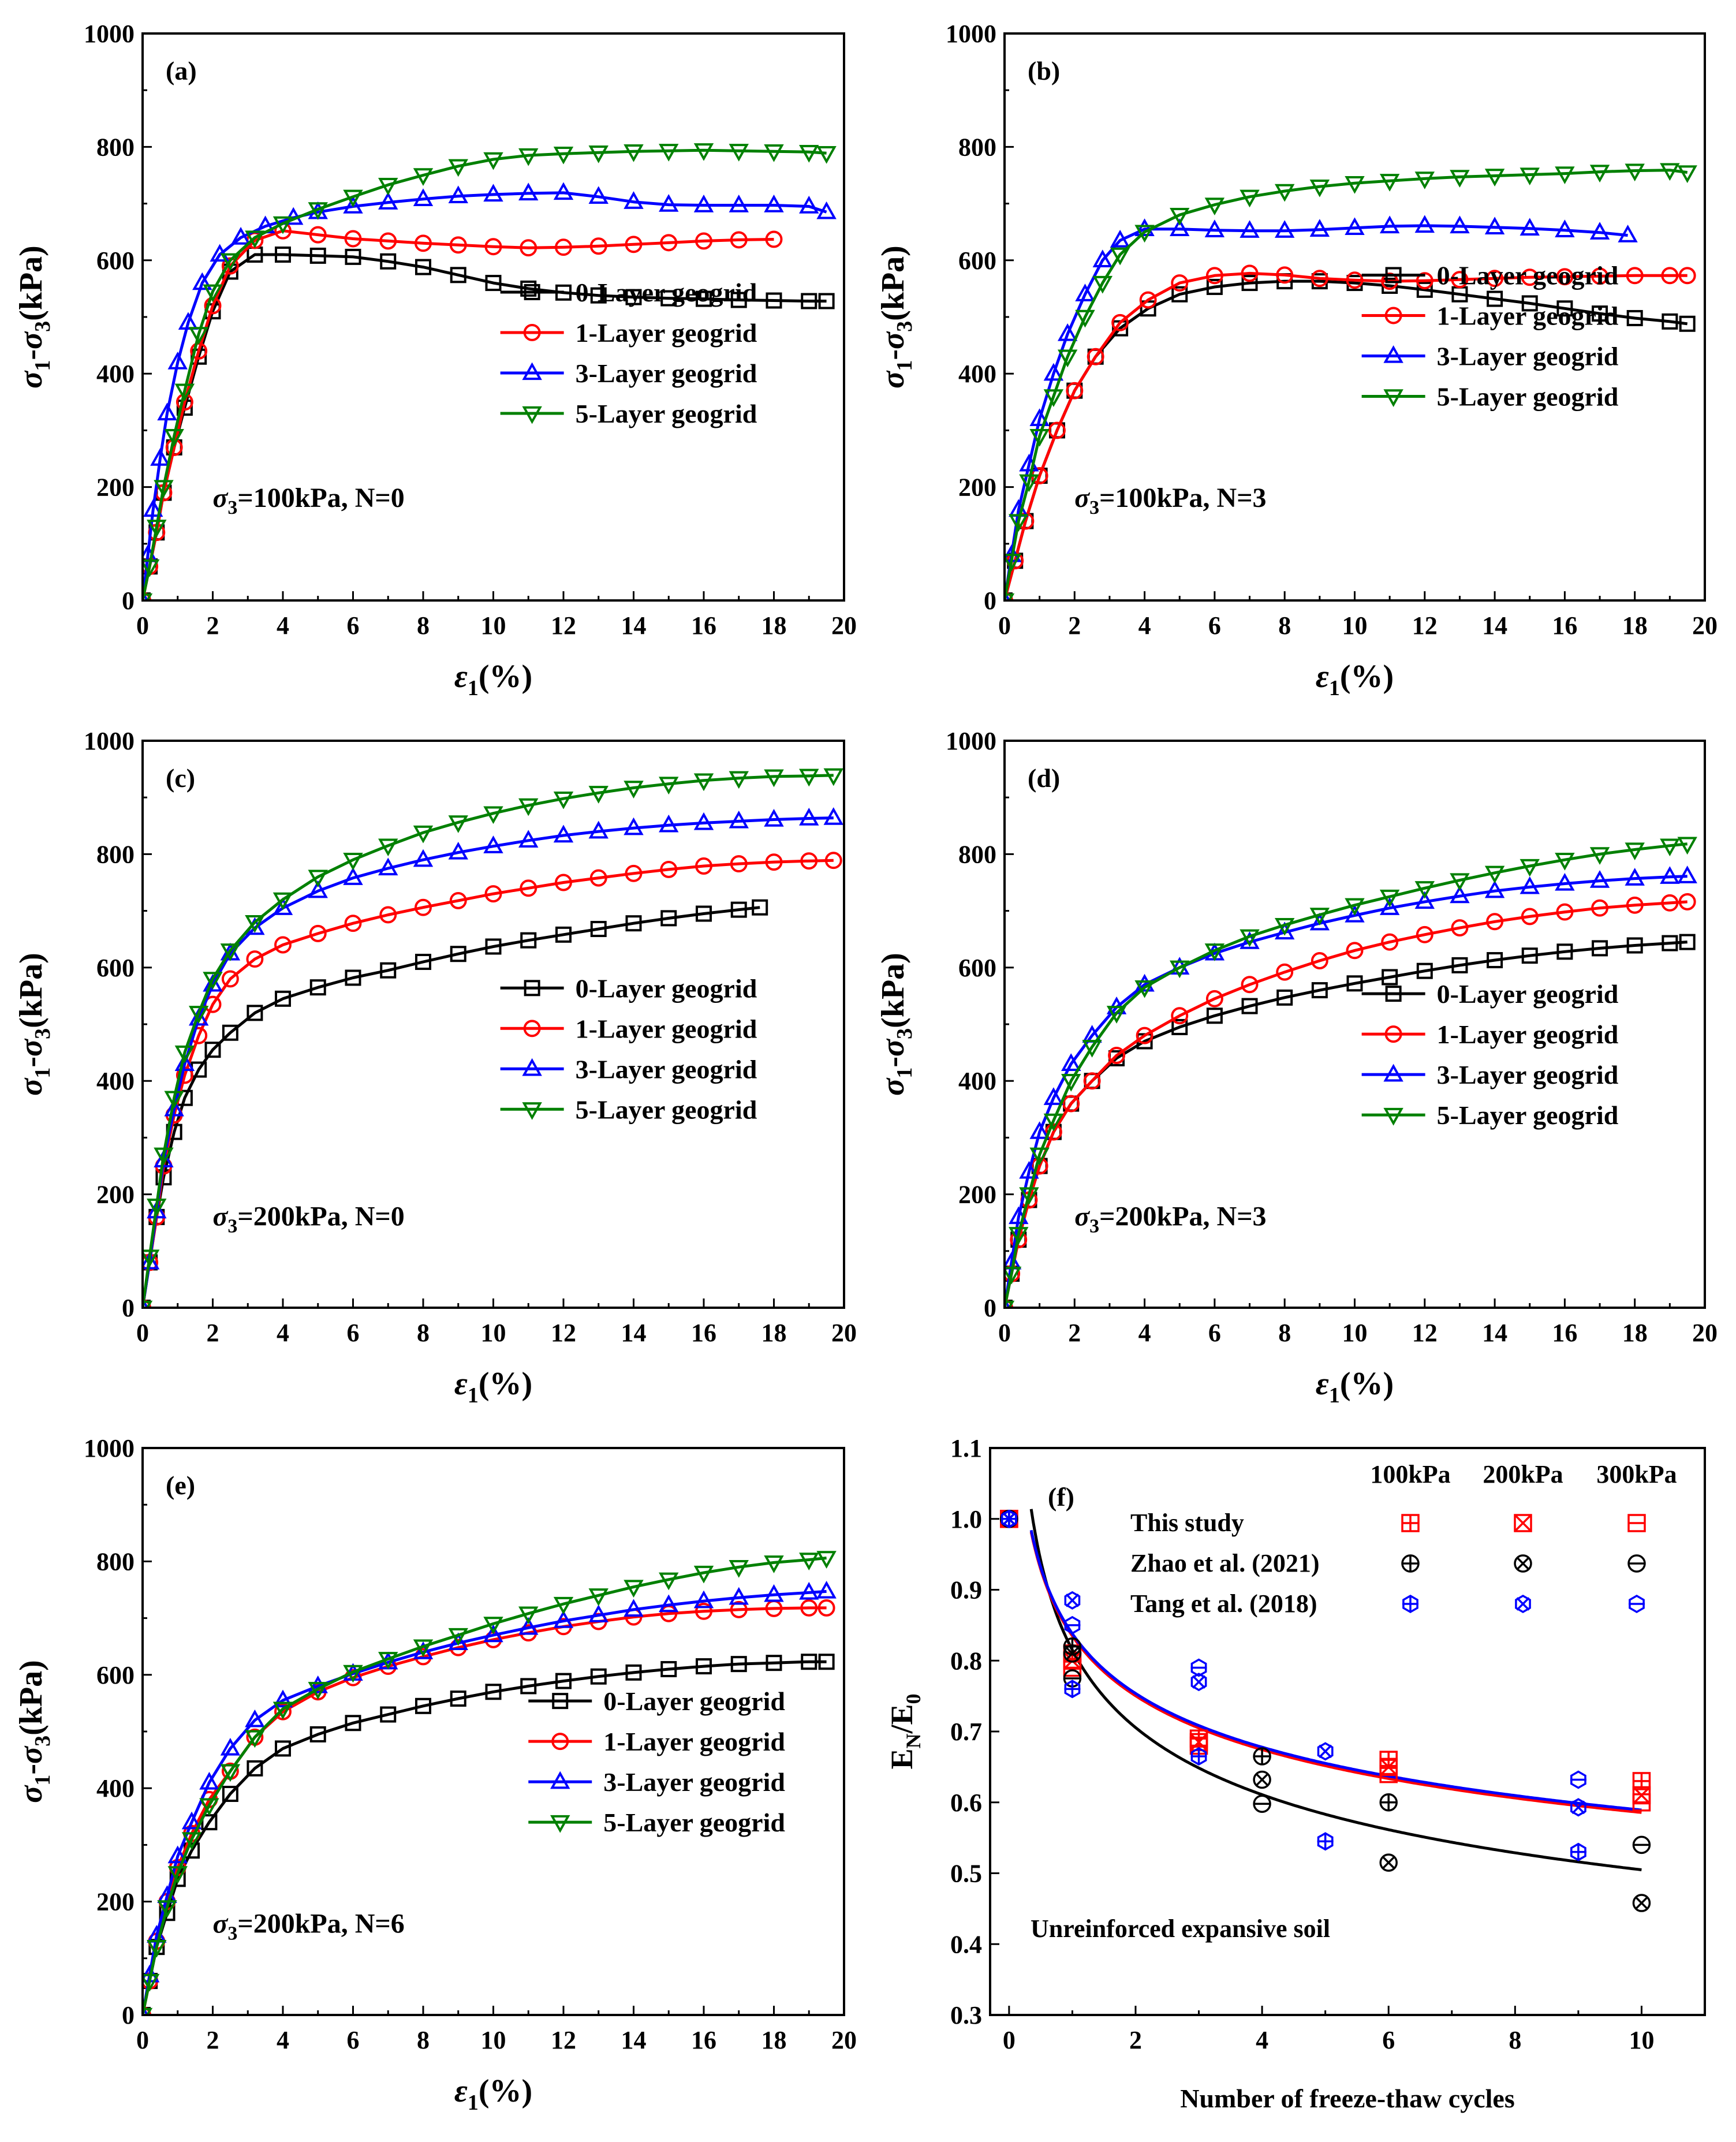 The width and height of the screenshot is (1736, 2142). I want to click on marker-d2, so click(1523, 1604).